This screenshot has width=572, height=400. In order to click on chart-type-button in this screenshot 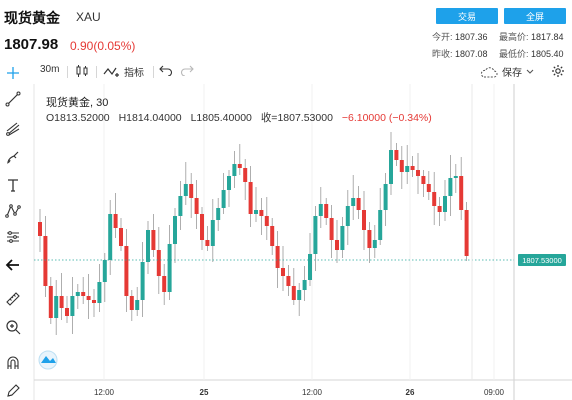, I will do `click(82, 71)`.